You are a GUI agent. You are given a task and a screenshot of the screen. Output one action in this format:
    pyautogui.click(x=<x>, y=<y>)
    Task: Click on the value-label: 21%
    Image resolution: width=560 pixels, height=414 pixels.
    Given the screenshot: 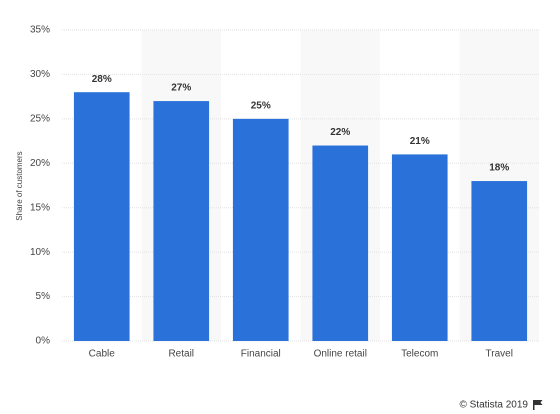 What is the action you would take?
    pyautogui.click(x=420, y=141)
    